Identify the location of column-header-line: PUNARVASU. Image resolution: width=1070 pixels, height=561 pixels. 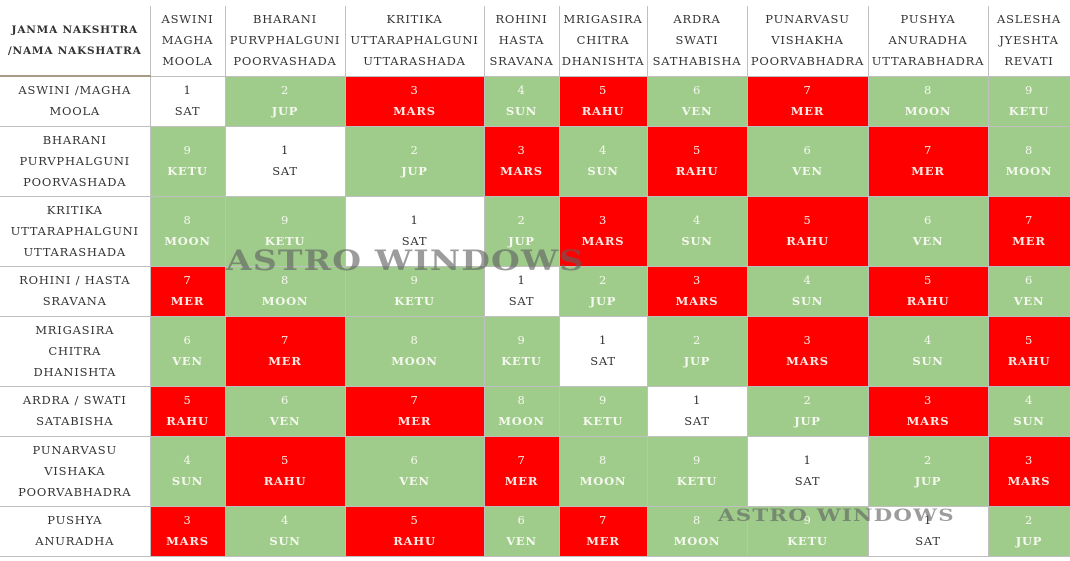
(807, 19).